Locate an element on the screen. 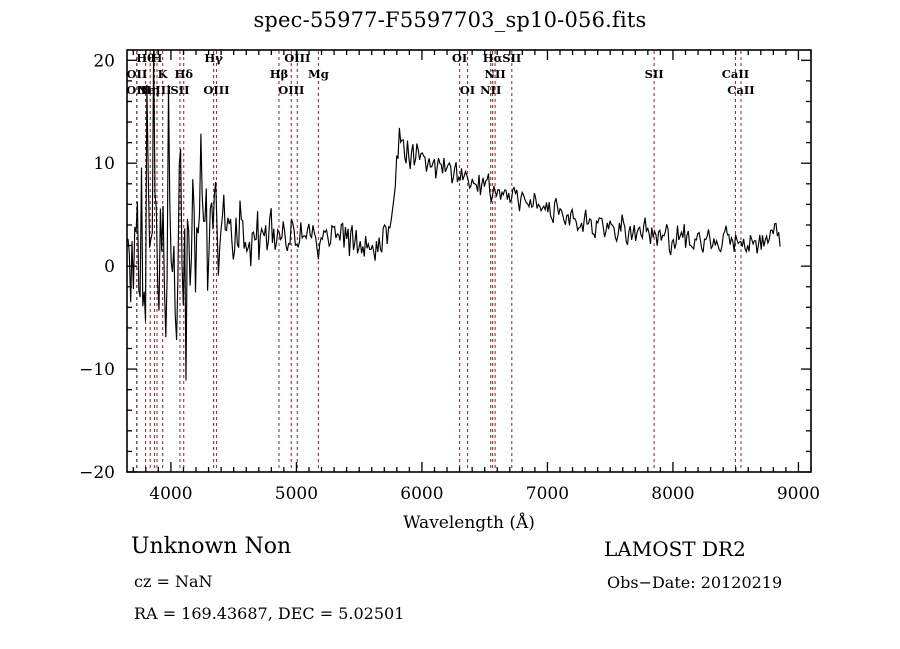  y-tick-label: 20 is located at coordinates (104, 61).